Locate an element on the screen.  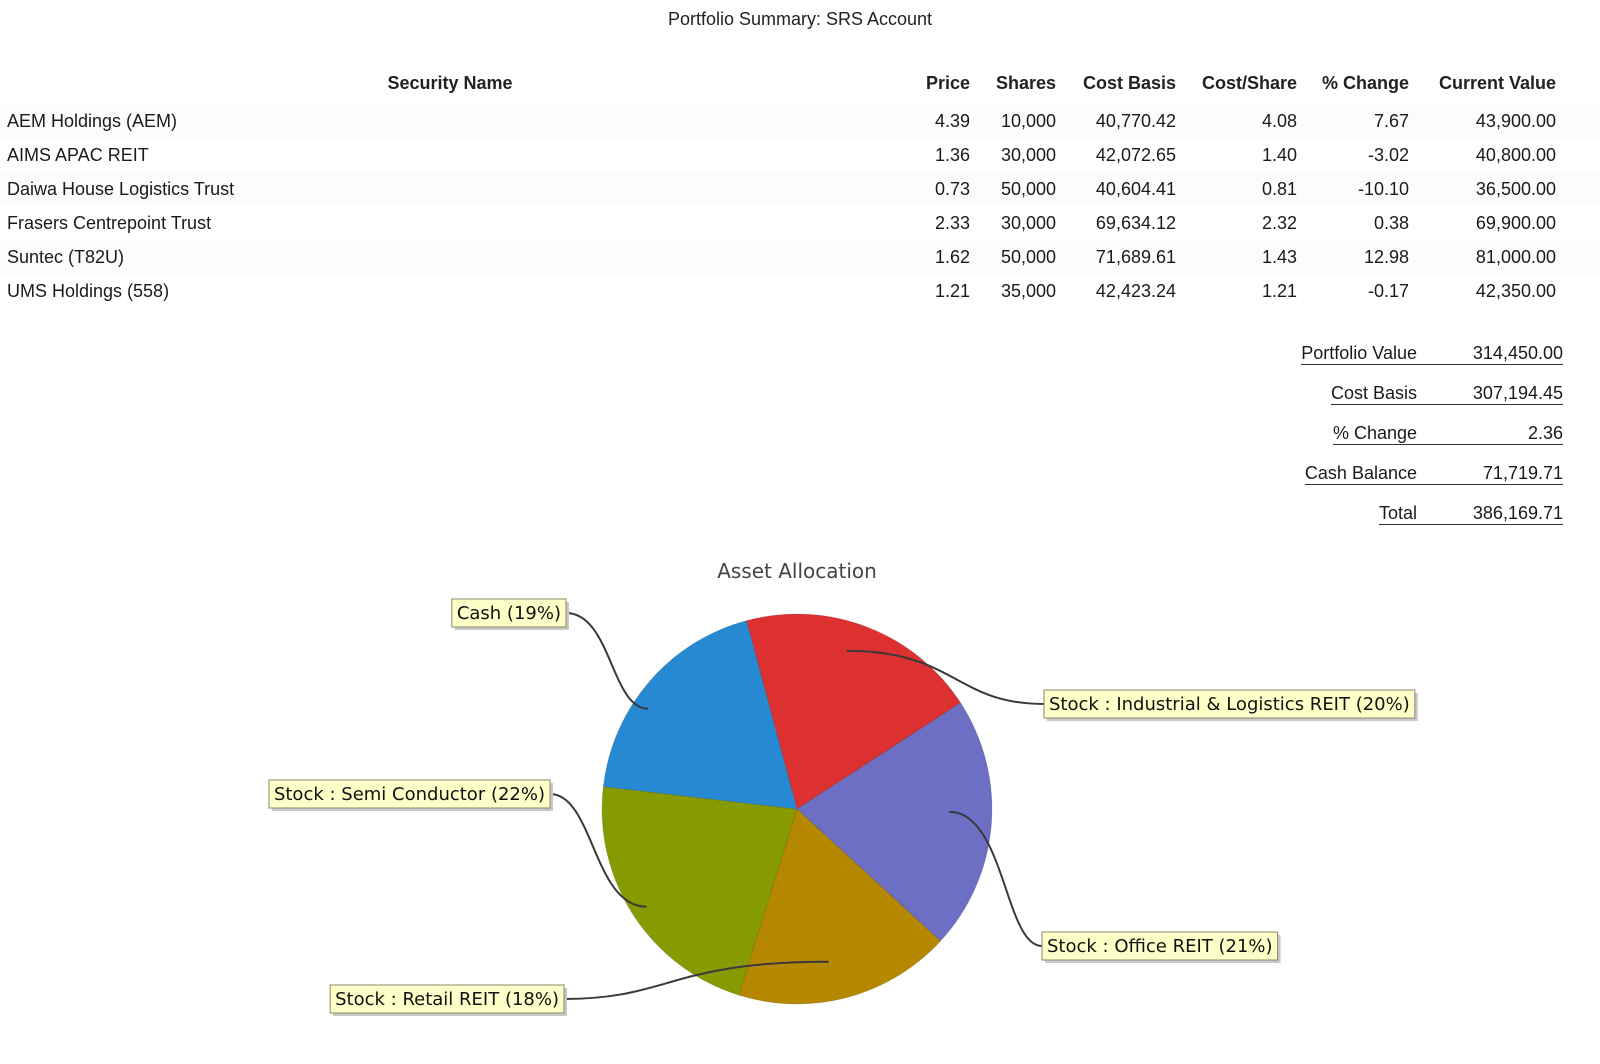
price-cell: 1.36 is located at coordinates (952, 154).